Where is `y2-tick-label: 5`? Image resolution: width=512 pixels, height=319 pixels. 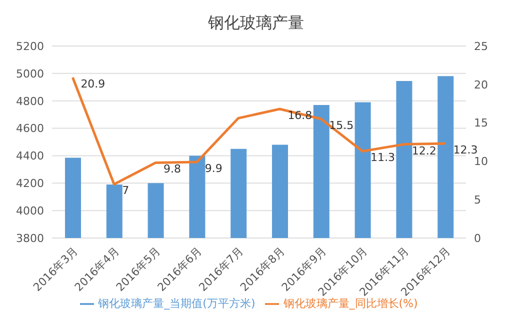 y2-tick-label: 5 is located at coordinates (477, 200).